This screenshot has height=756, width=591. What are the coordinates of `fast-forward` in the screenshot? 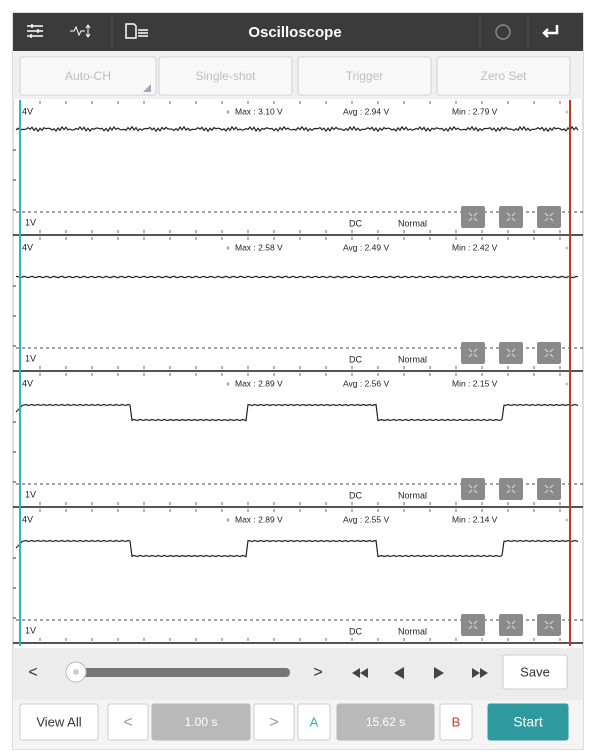 It's located at (480, 673).